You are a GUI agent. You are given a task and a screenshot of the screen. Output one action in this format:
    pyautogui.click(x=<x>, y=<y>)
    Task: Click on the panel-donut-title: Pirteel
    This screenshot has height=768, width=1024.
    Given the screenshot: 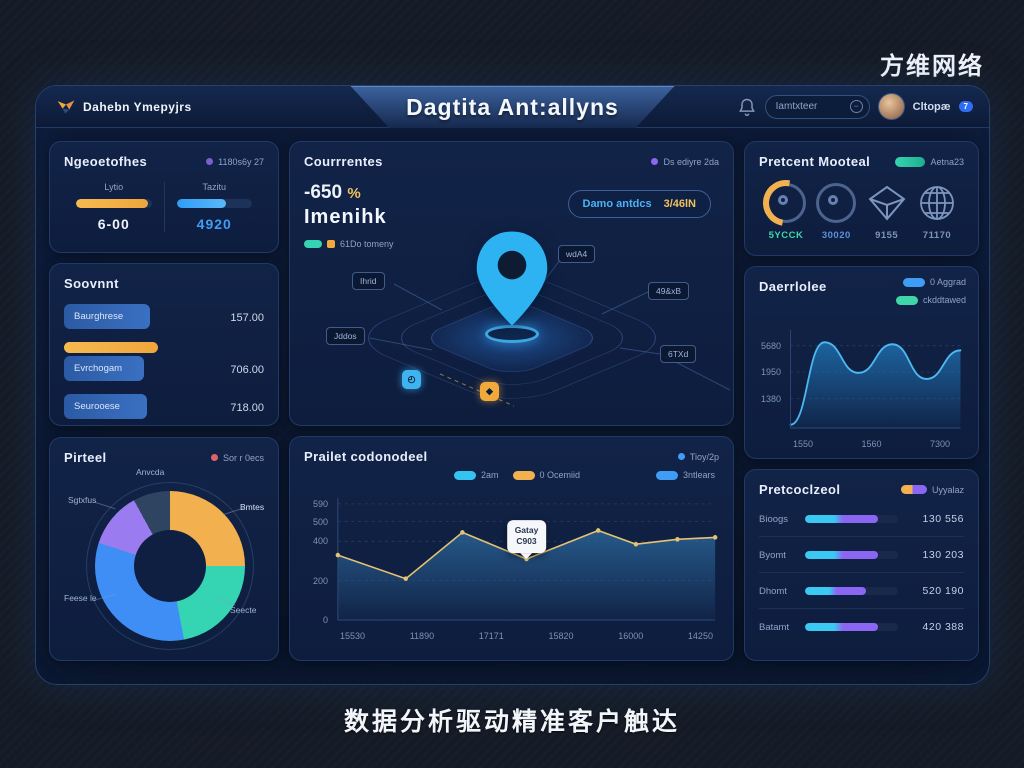 What is the action you would take?
    pyautogui.click(x=85, y=457)
    